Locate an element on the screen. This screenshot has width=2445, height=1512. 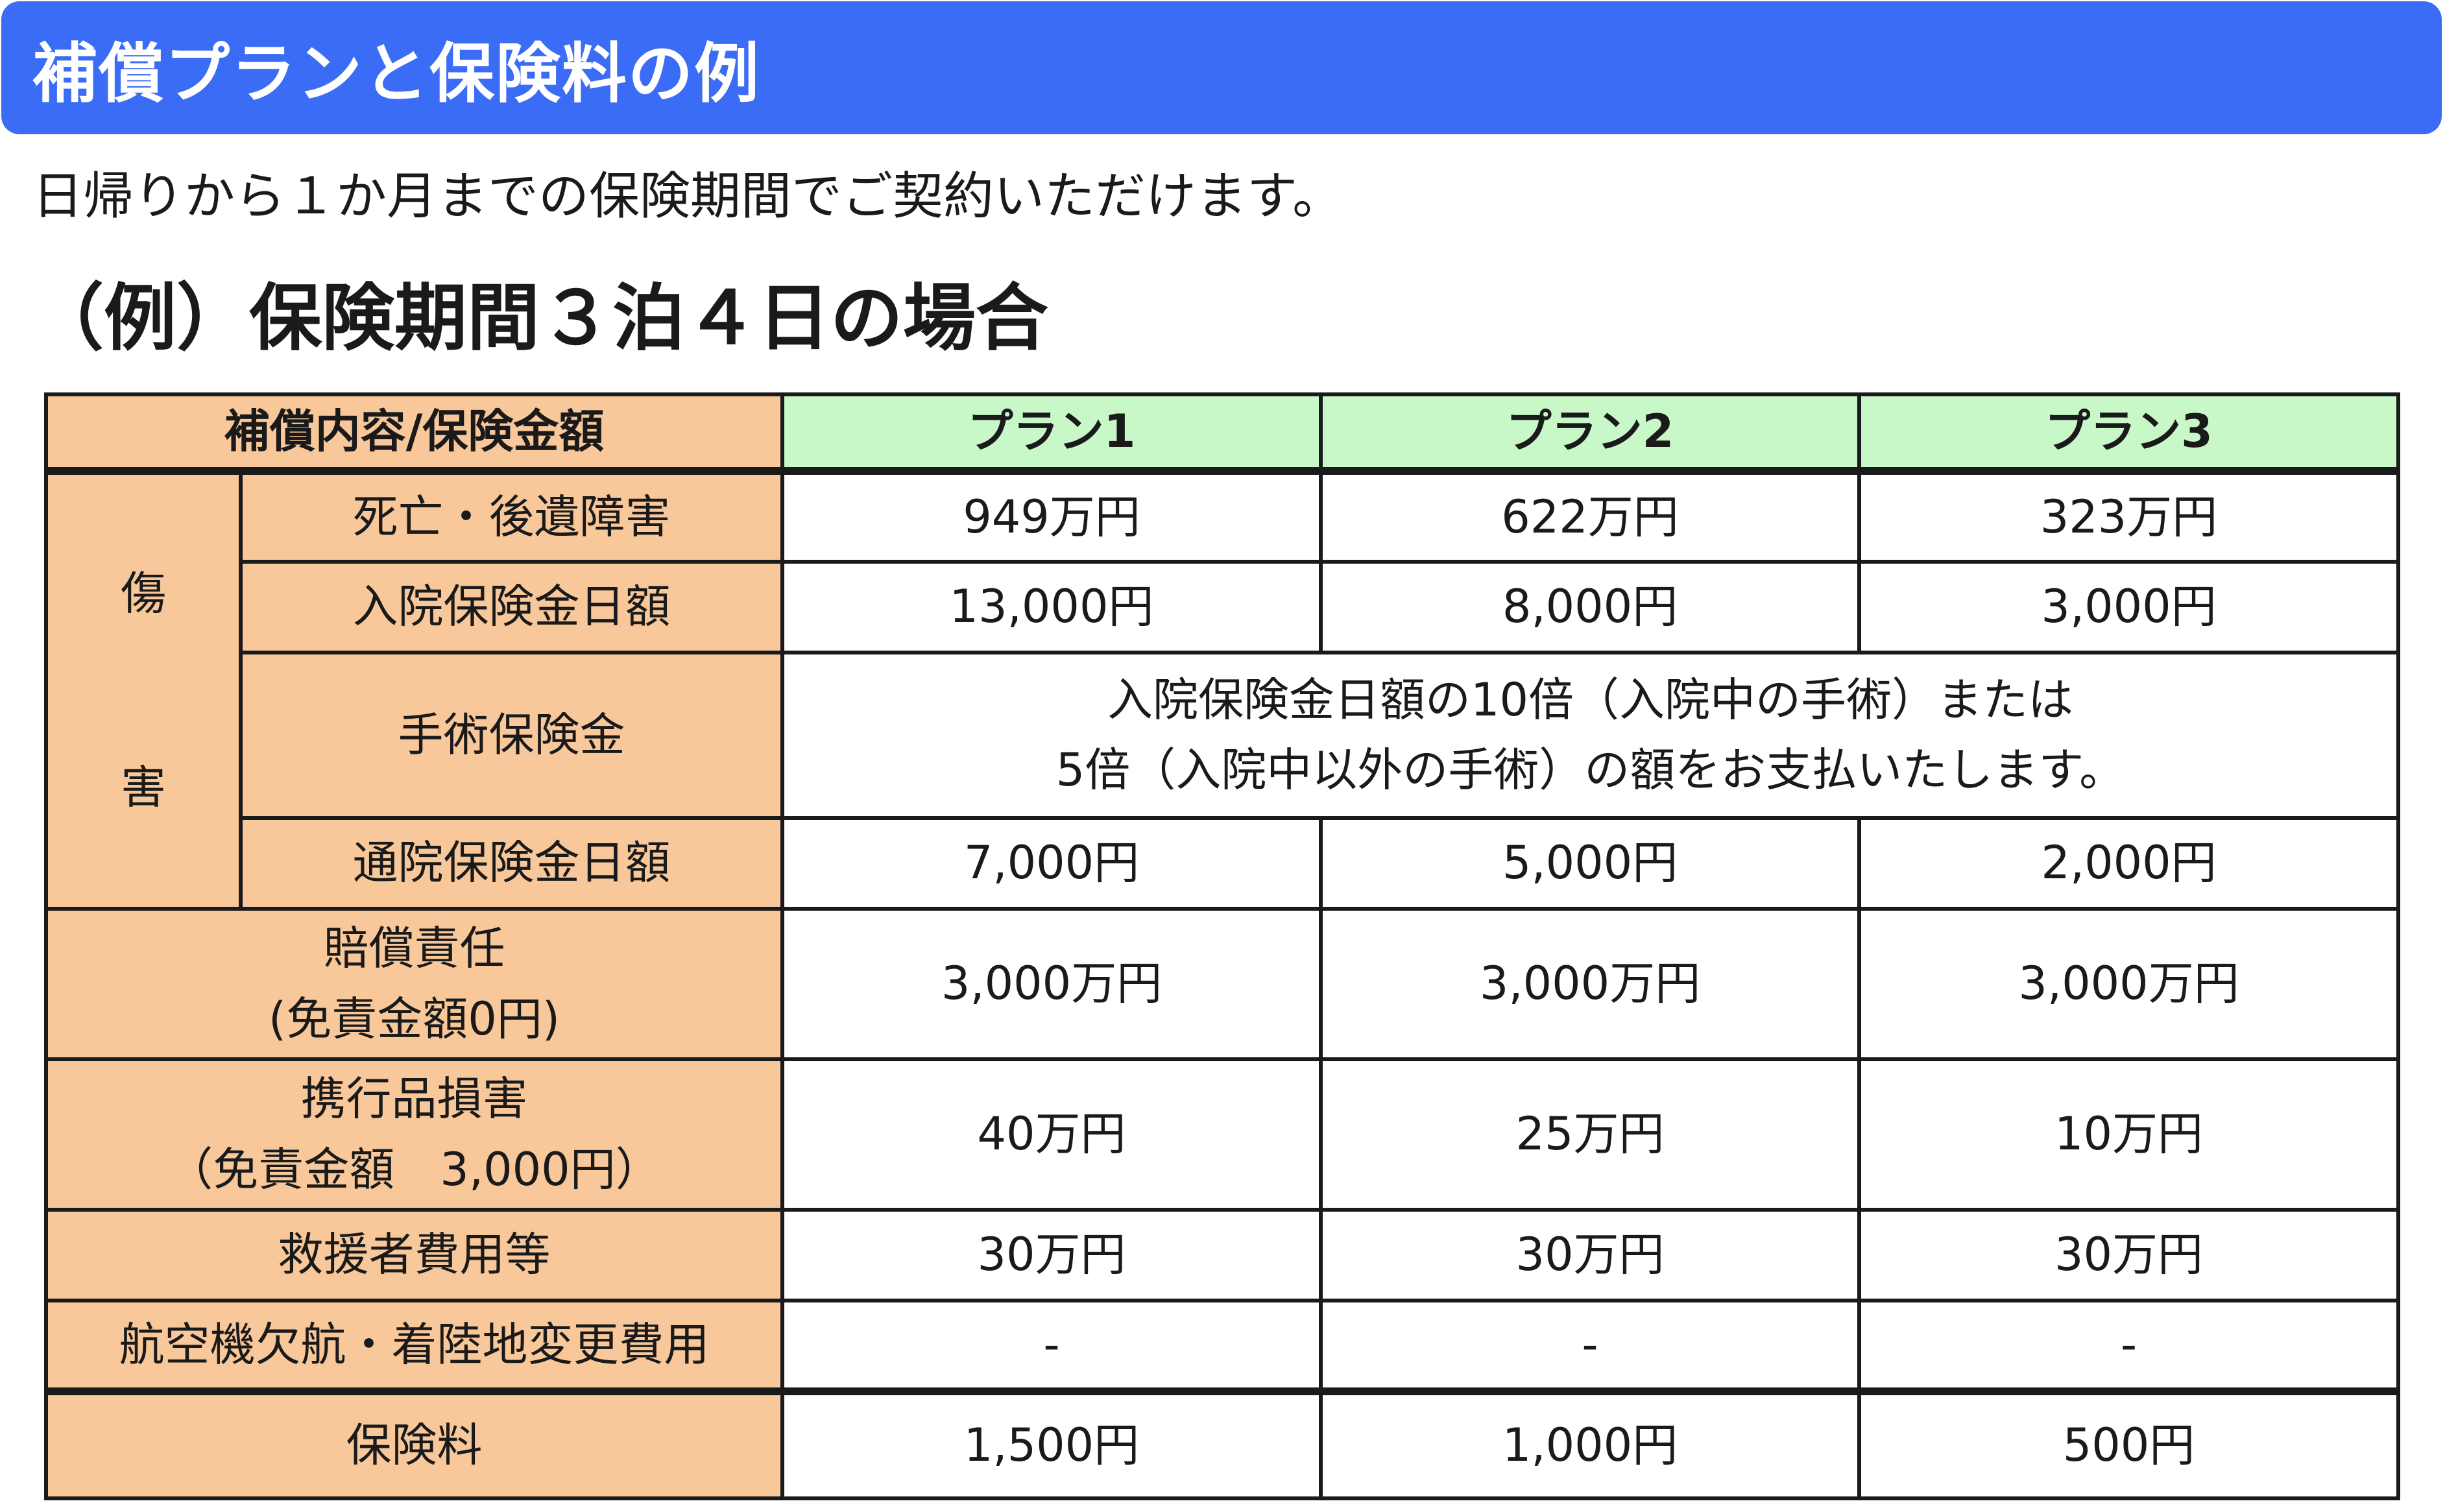
liability-plan-2: 3,000万円 is located at coordinates (1590, 984).